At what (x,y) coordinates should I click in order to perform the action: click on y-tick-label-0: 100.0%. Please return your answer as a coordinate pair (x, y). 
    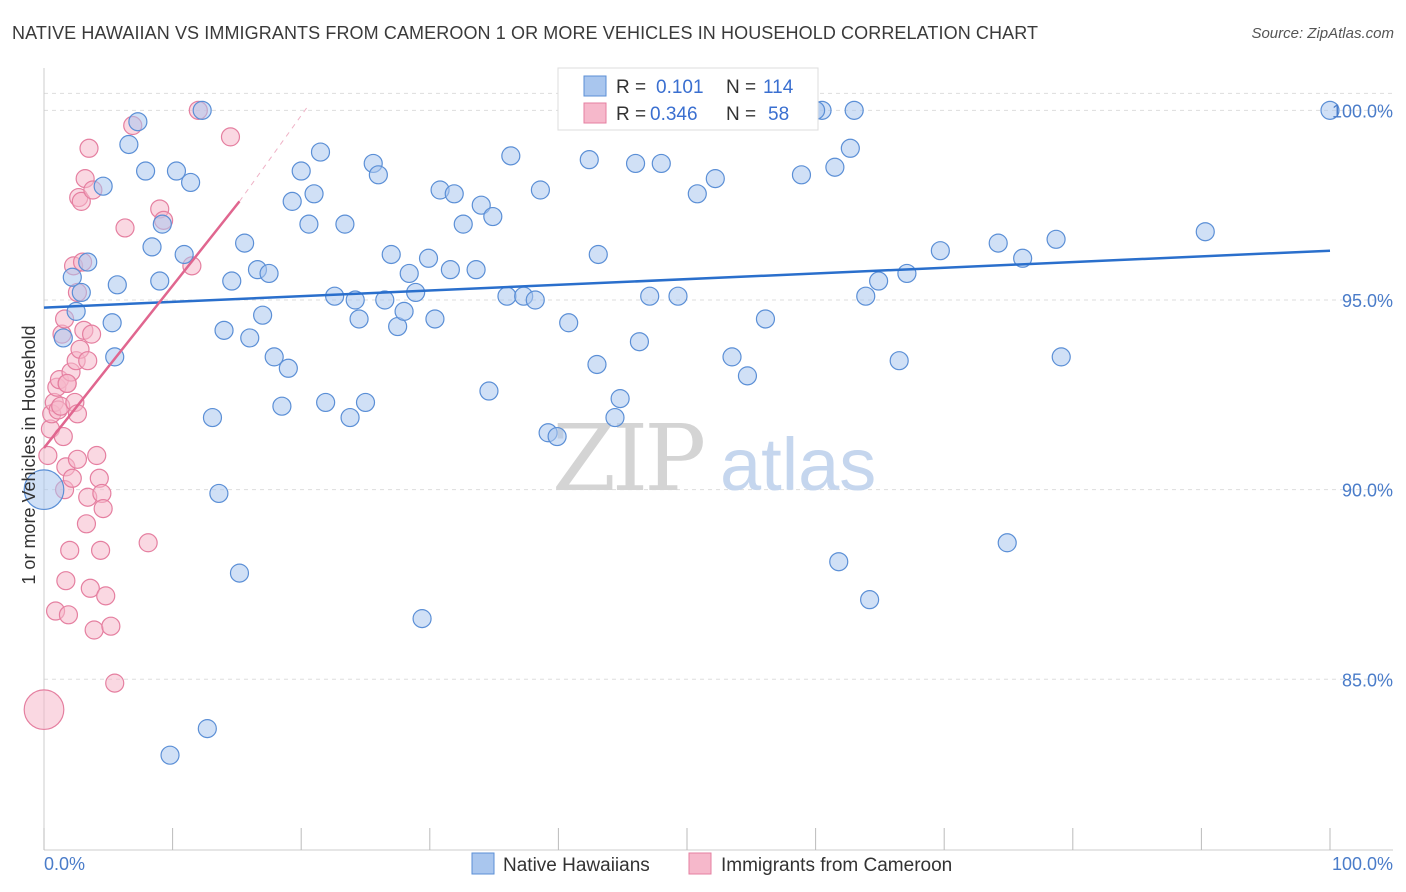
    Looking at the image, I should click on (1362, 111).